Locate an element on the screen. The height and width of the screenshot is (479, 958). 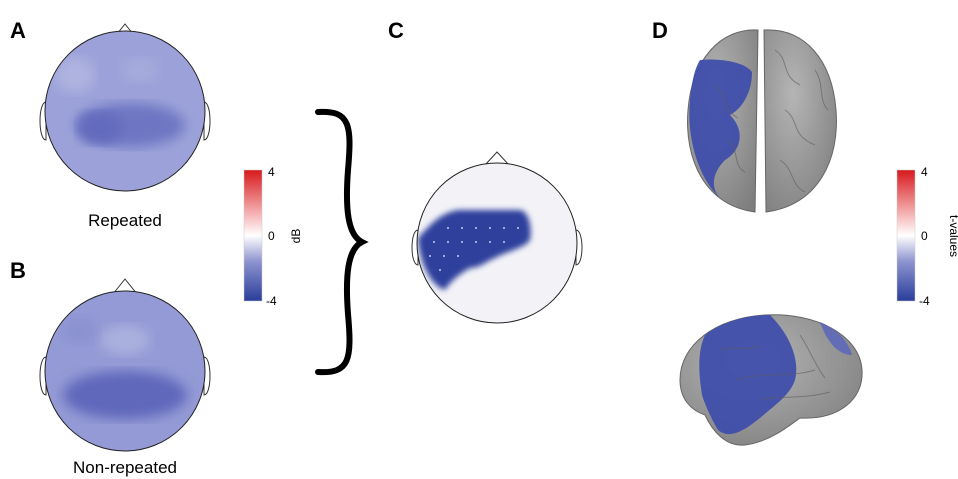
colorbar-t-min: -4 is located at coordinates (924, 301).